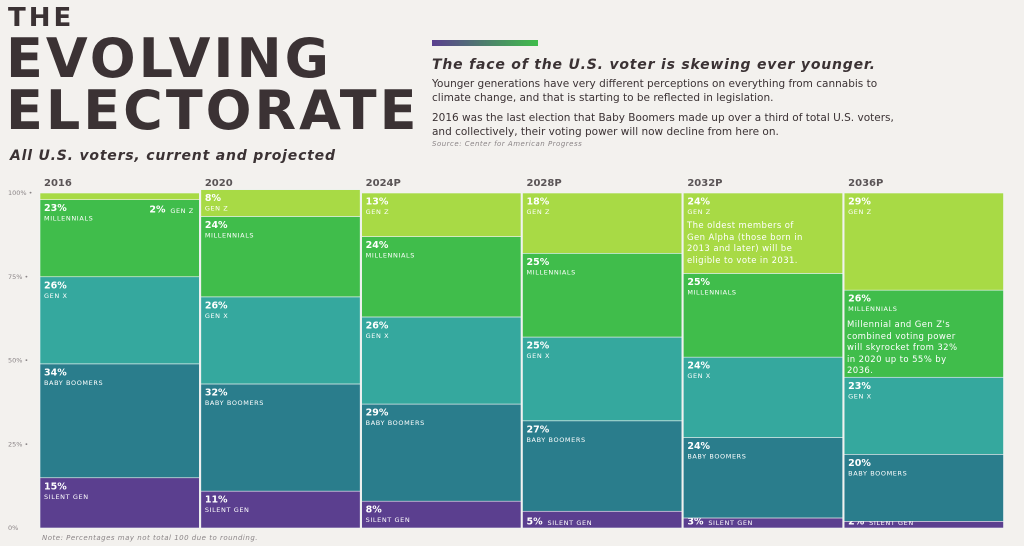 This screenshot has height=546, width=1024. Describe the element at coordinates (18, 361) in the screenshot. I see `y-tick-label: 50% •` at that location.